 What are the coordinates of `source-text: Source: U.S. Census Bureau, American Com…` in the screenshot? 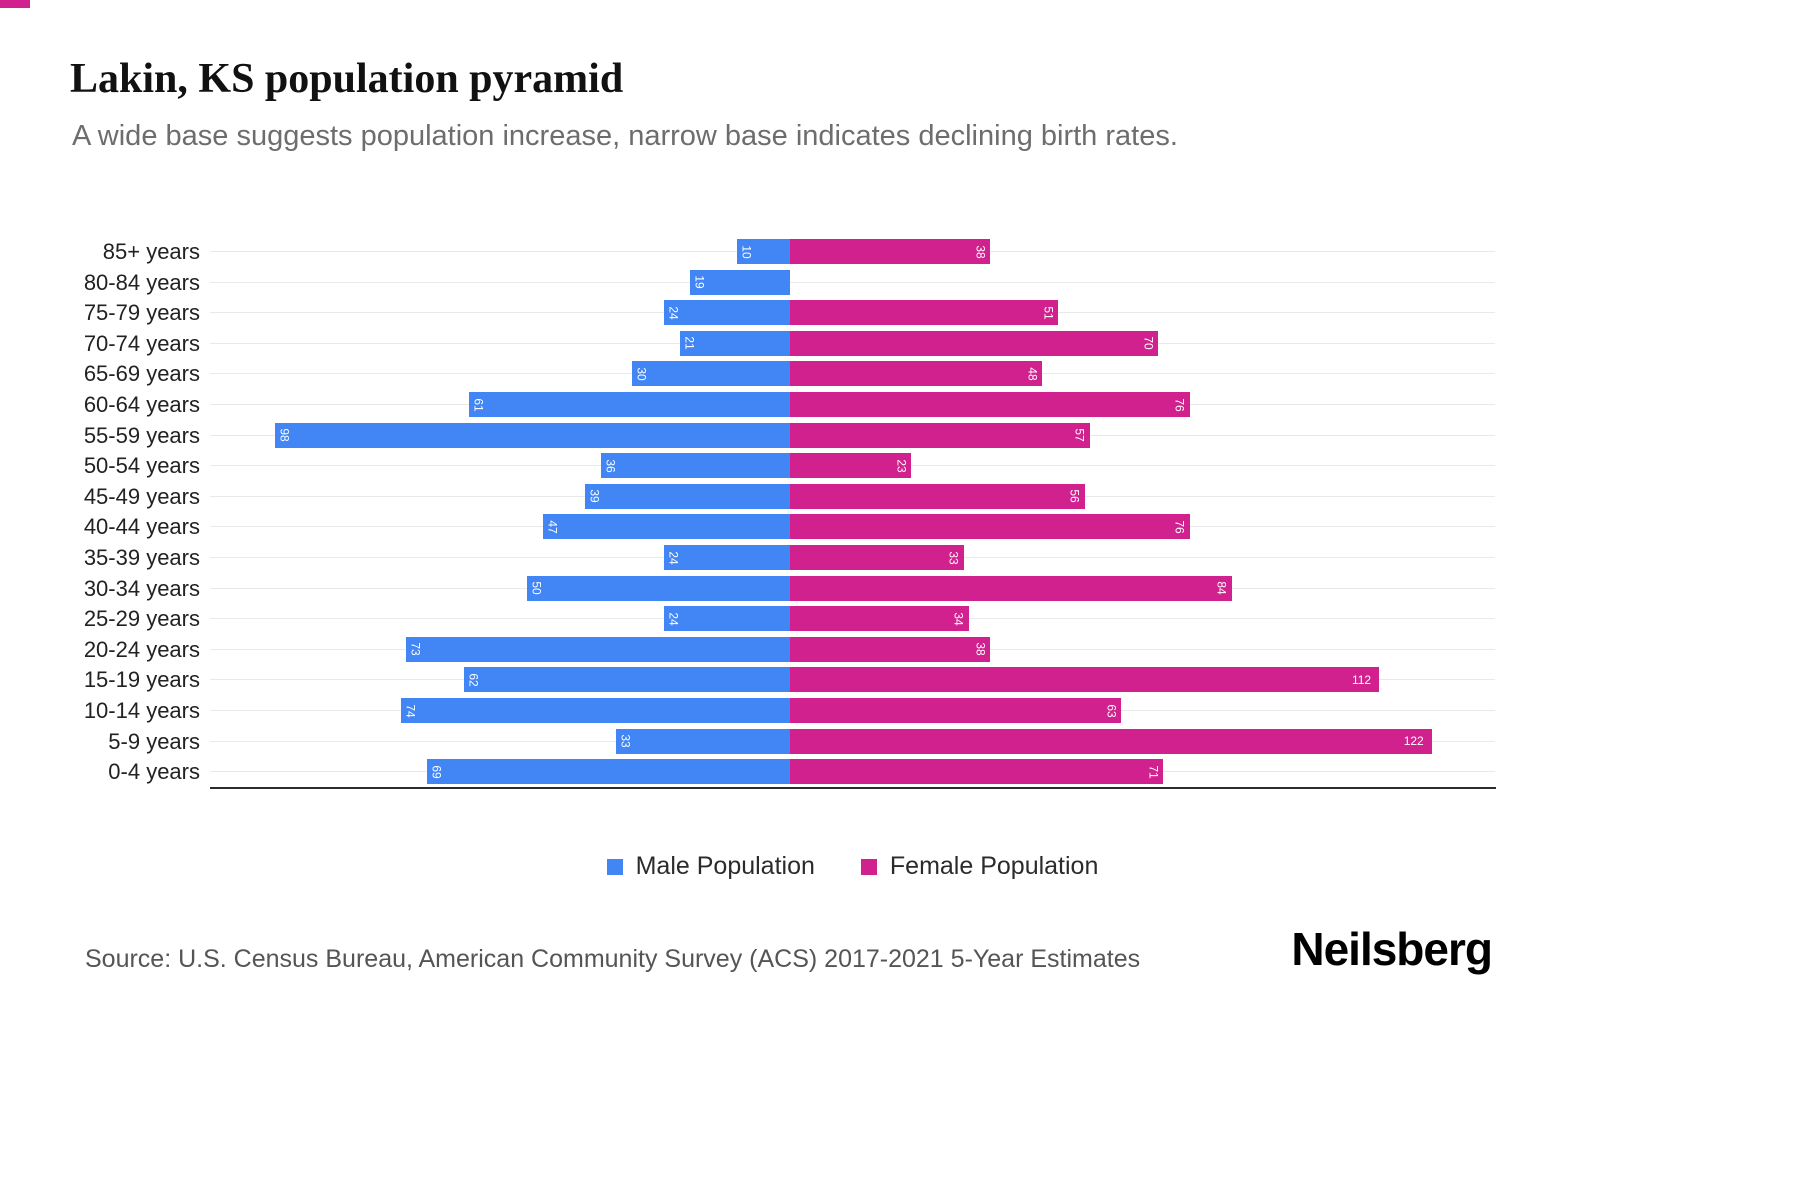 It's located at (613, 959).